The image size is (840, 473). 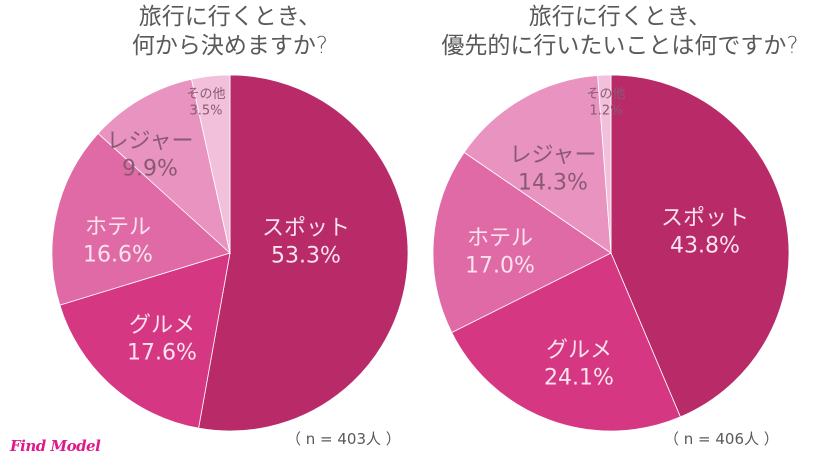 I want to click on chart-title-2-line-2: 優先的に行いたいことは何ですか?, so click(x=620, y=46).